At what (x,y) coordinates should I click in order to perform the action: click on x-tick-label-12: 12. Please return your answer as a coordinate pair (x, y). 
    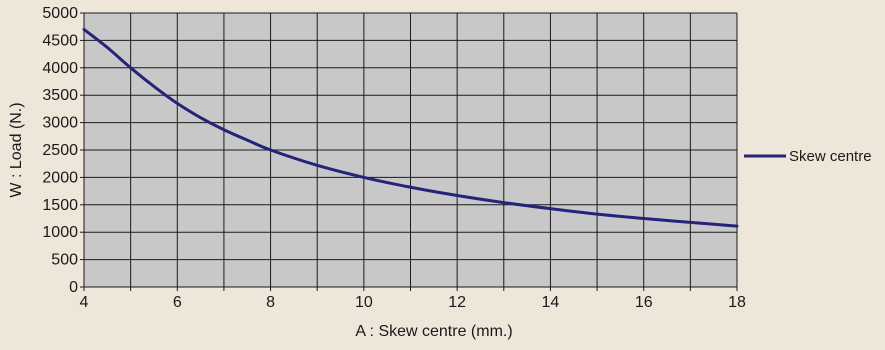
    Looking at the image, I should click on (457, 302).